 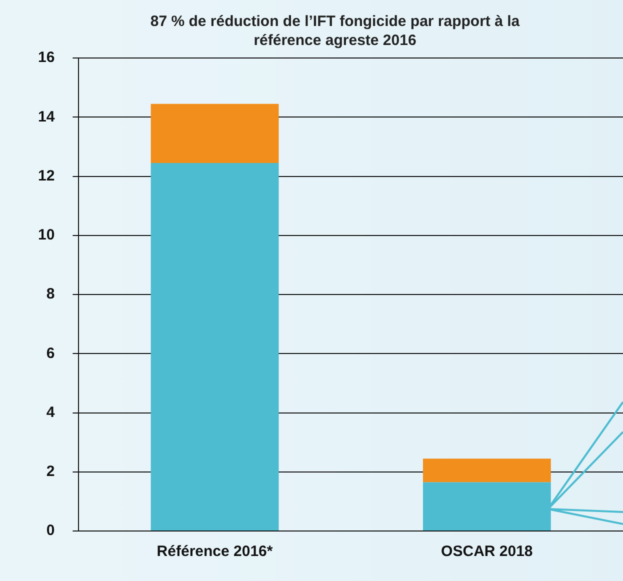 I want to click on y-tick-label: 12, so click(x=46, y=175).